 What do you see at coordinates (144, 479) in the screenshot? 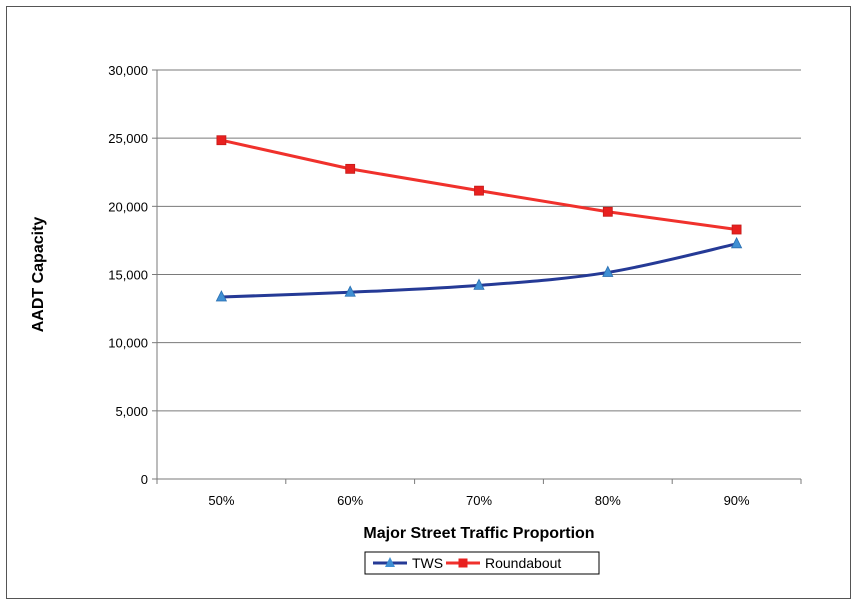
I see `y-tick-label: 0` at bounding box center [144, 479].